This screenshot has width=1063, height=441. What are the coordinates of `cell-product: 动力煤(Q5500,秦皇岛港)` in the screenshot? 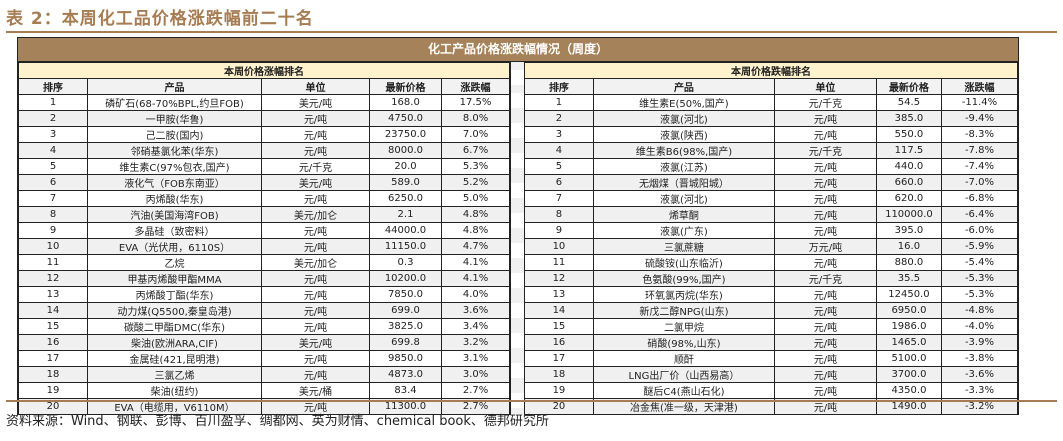 It's located at (174, 310).